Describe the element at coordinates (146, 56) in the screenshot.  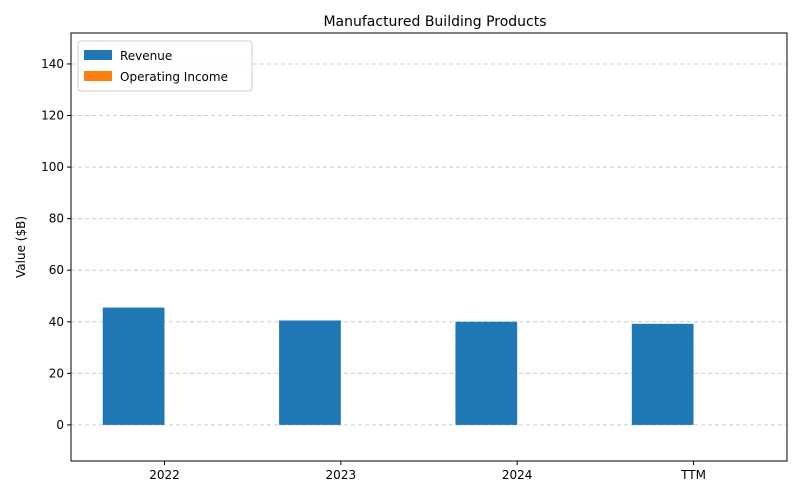
I see `legend-label-revenue: Revenue` at that location.